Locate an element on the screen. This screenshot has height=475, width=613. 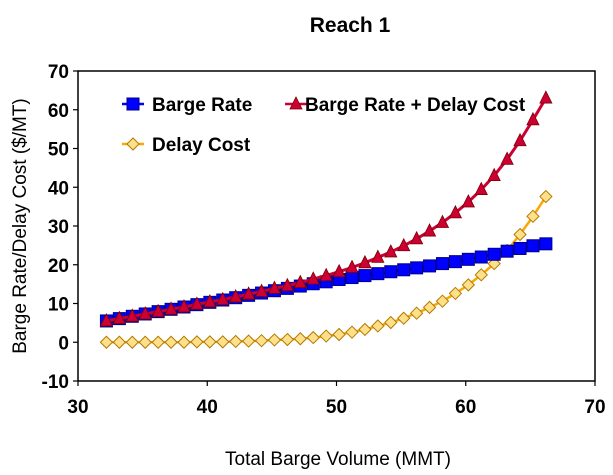
x-tick-label: 70 is located at coordinates (594, 407).